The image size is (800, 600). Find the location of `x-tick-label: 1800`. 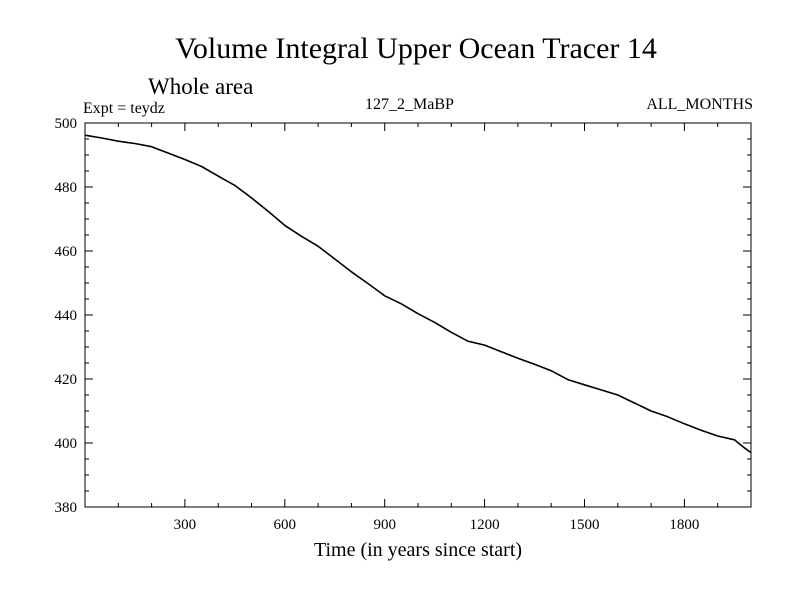

x-tick-label: 1800 is located at coordinates (684, 525).